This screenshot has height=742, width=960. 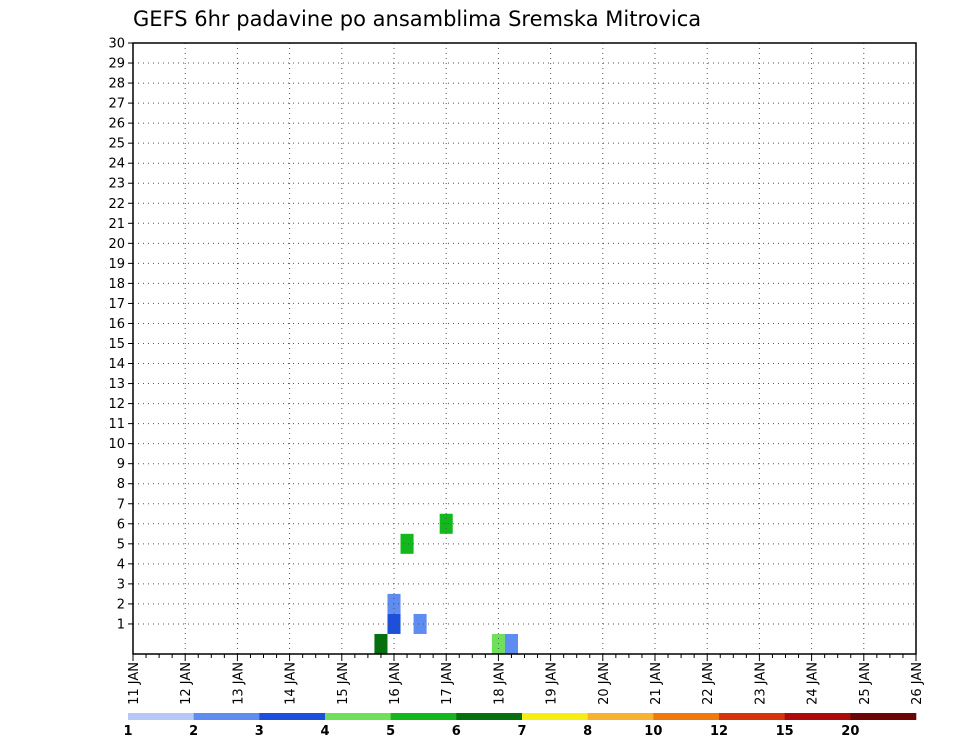 What do you see at coordinates (238, 683) in the screenshot?
I see `x-tick-label: 13 JAN` at bounding box center [238, 683].